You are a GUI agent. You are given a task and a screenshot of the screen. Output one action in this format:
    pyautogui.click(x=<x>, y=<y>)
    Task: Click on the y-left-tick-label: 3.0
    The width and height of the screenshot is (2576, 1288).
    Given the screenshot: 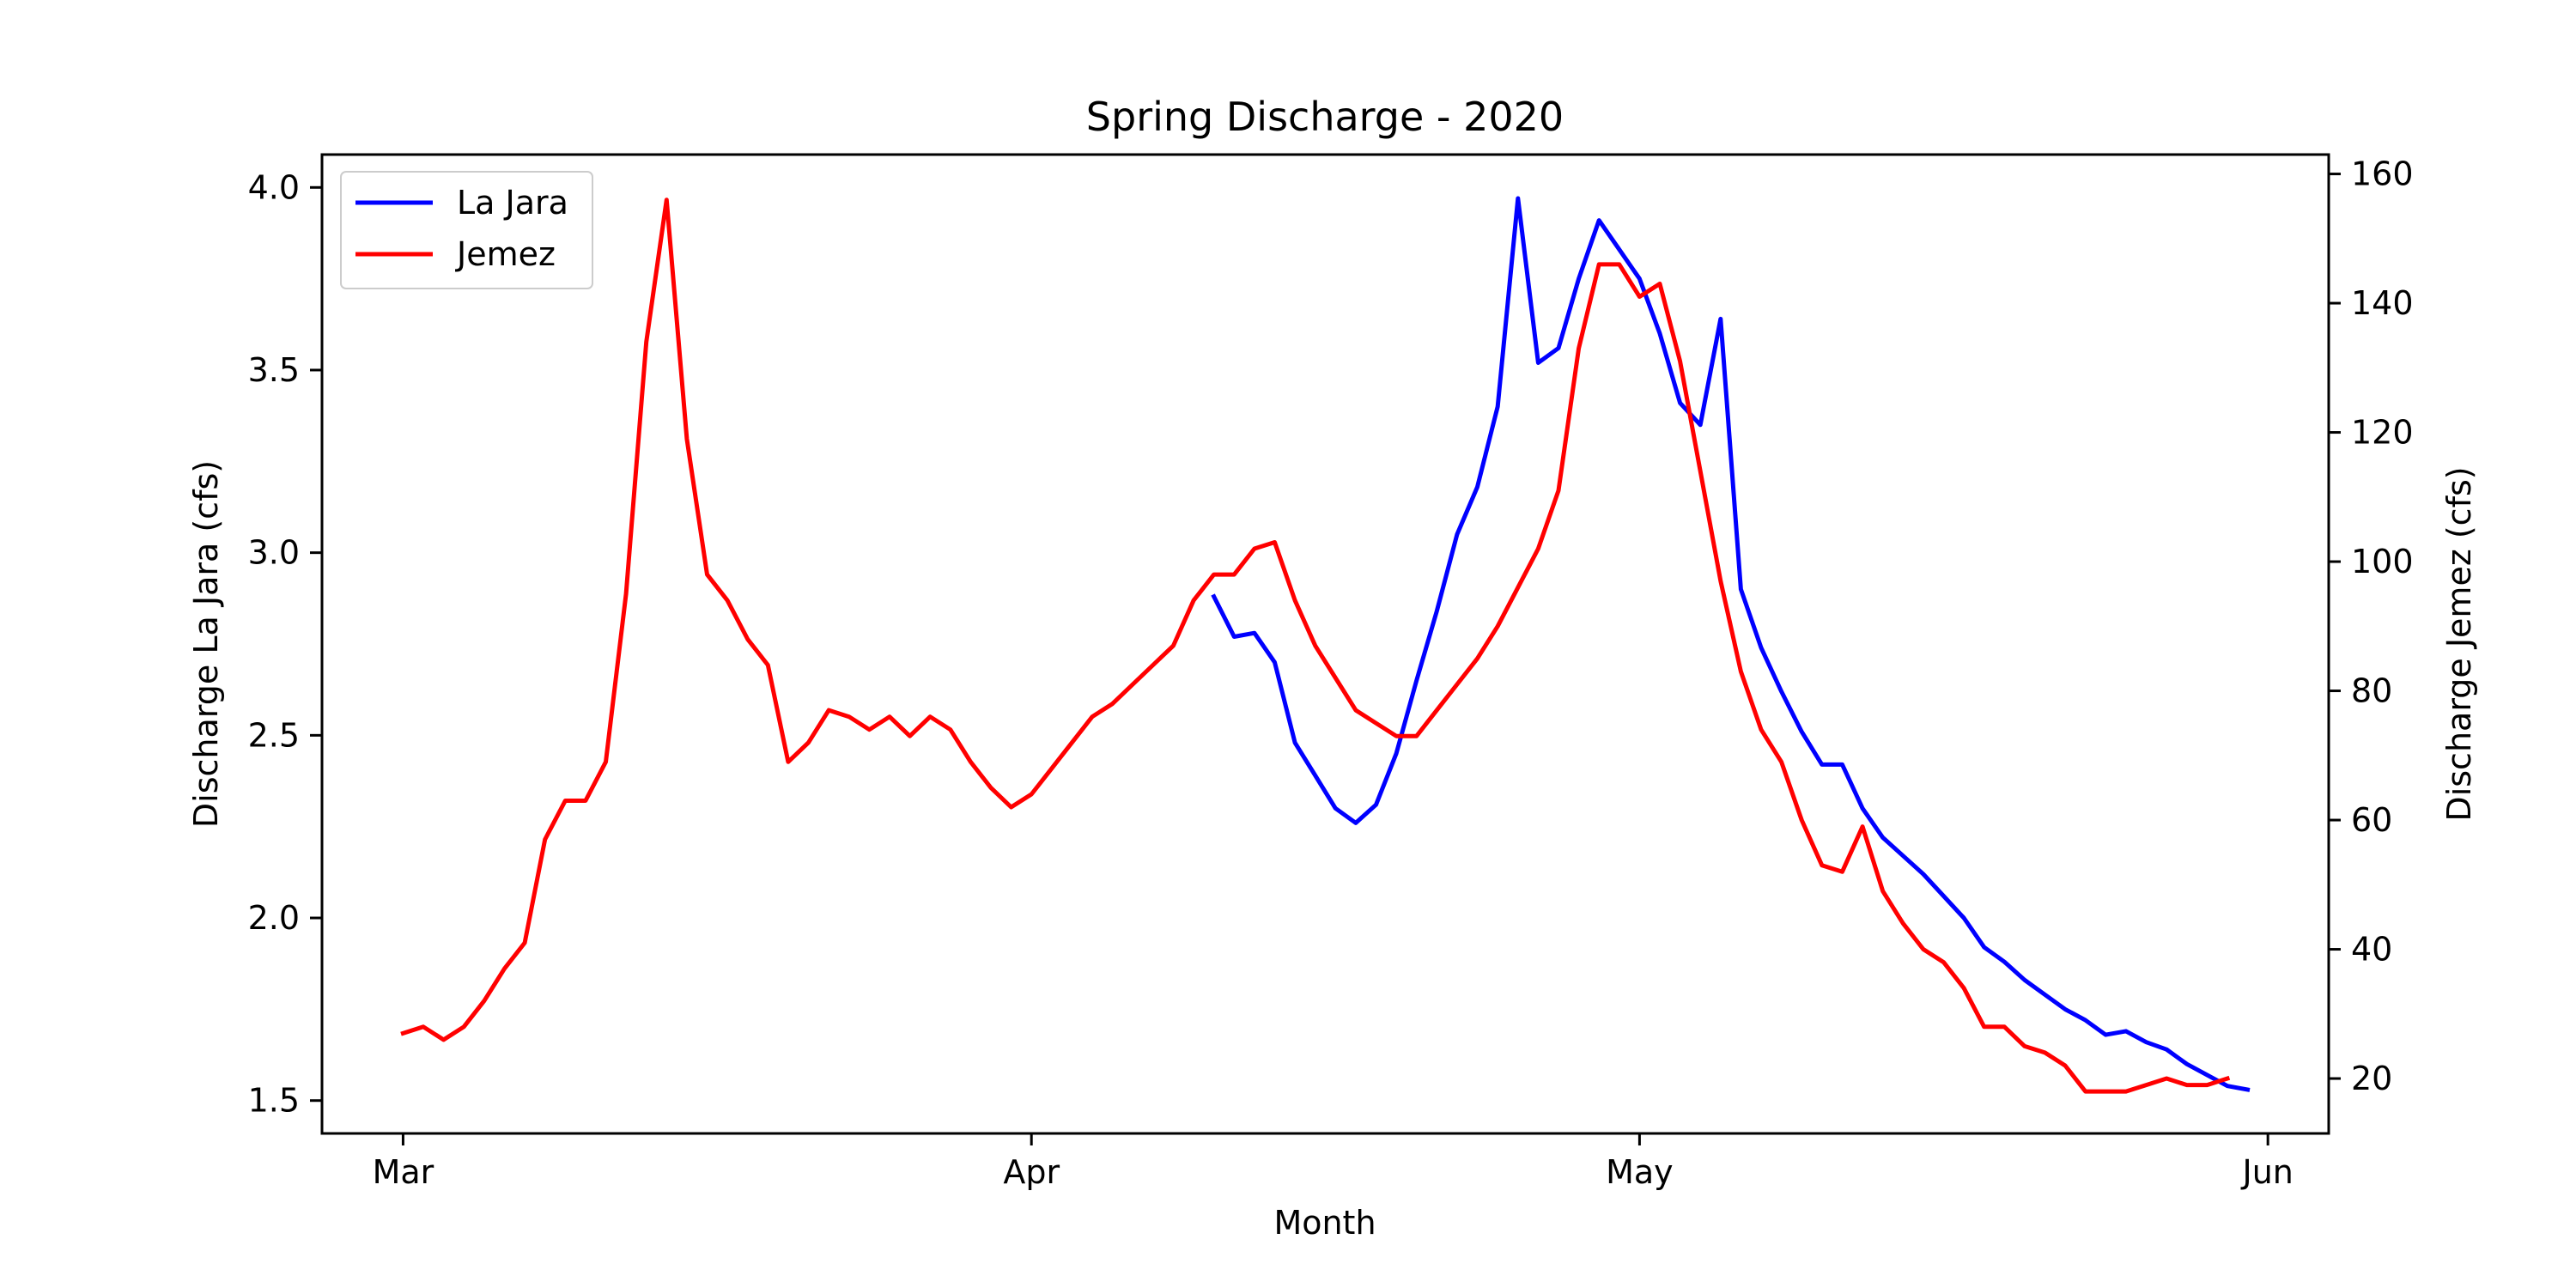 What is the action you would take?
    pyautogui.click(x=274, y=553)
    